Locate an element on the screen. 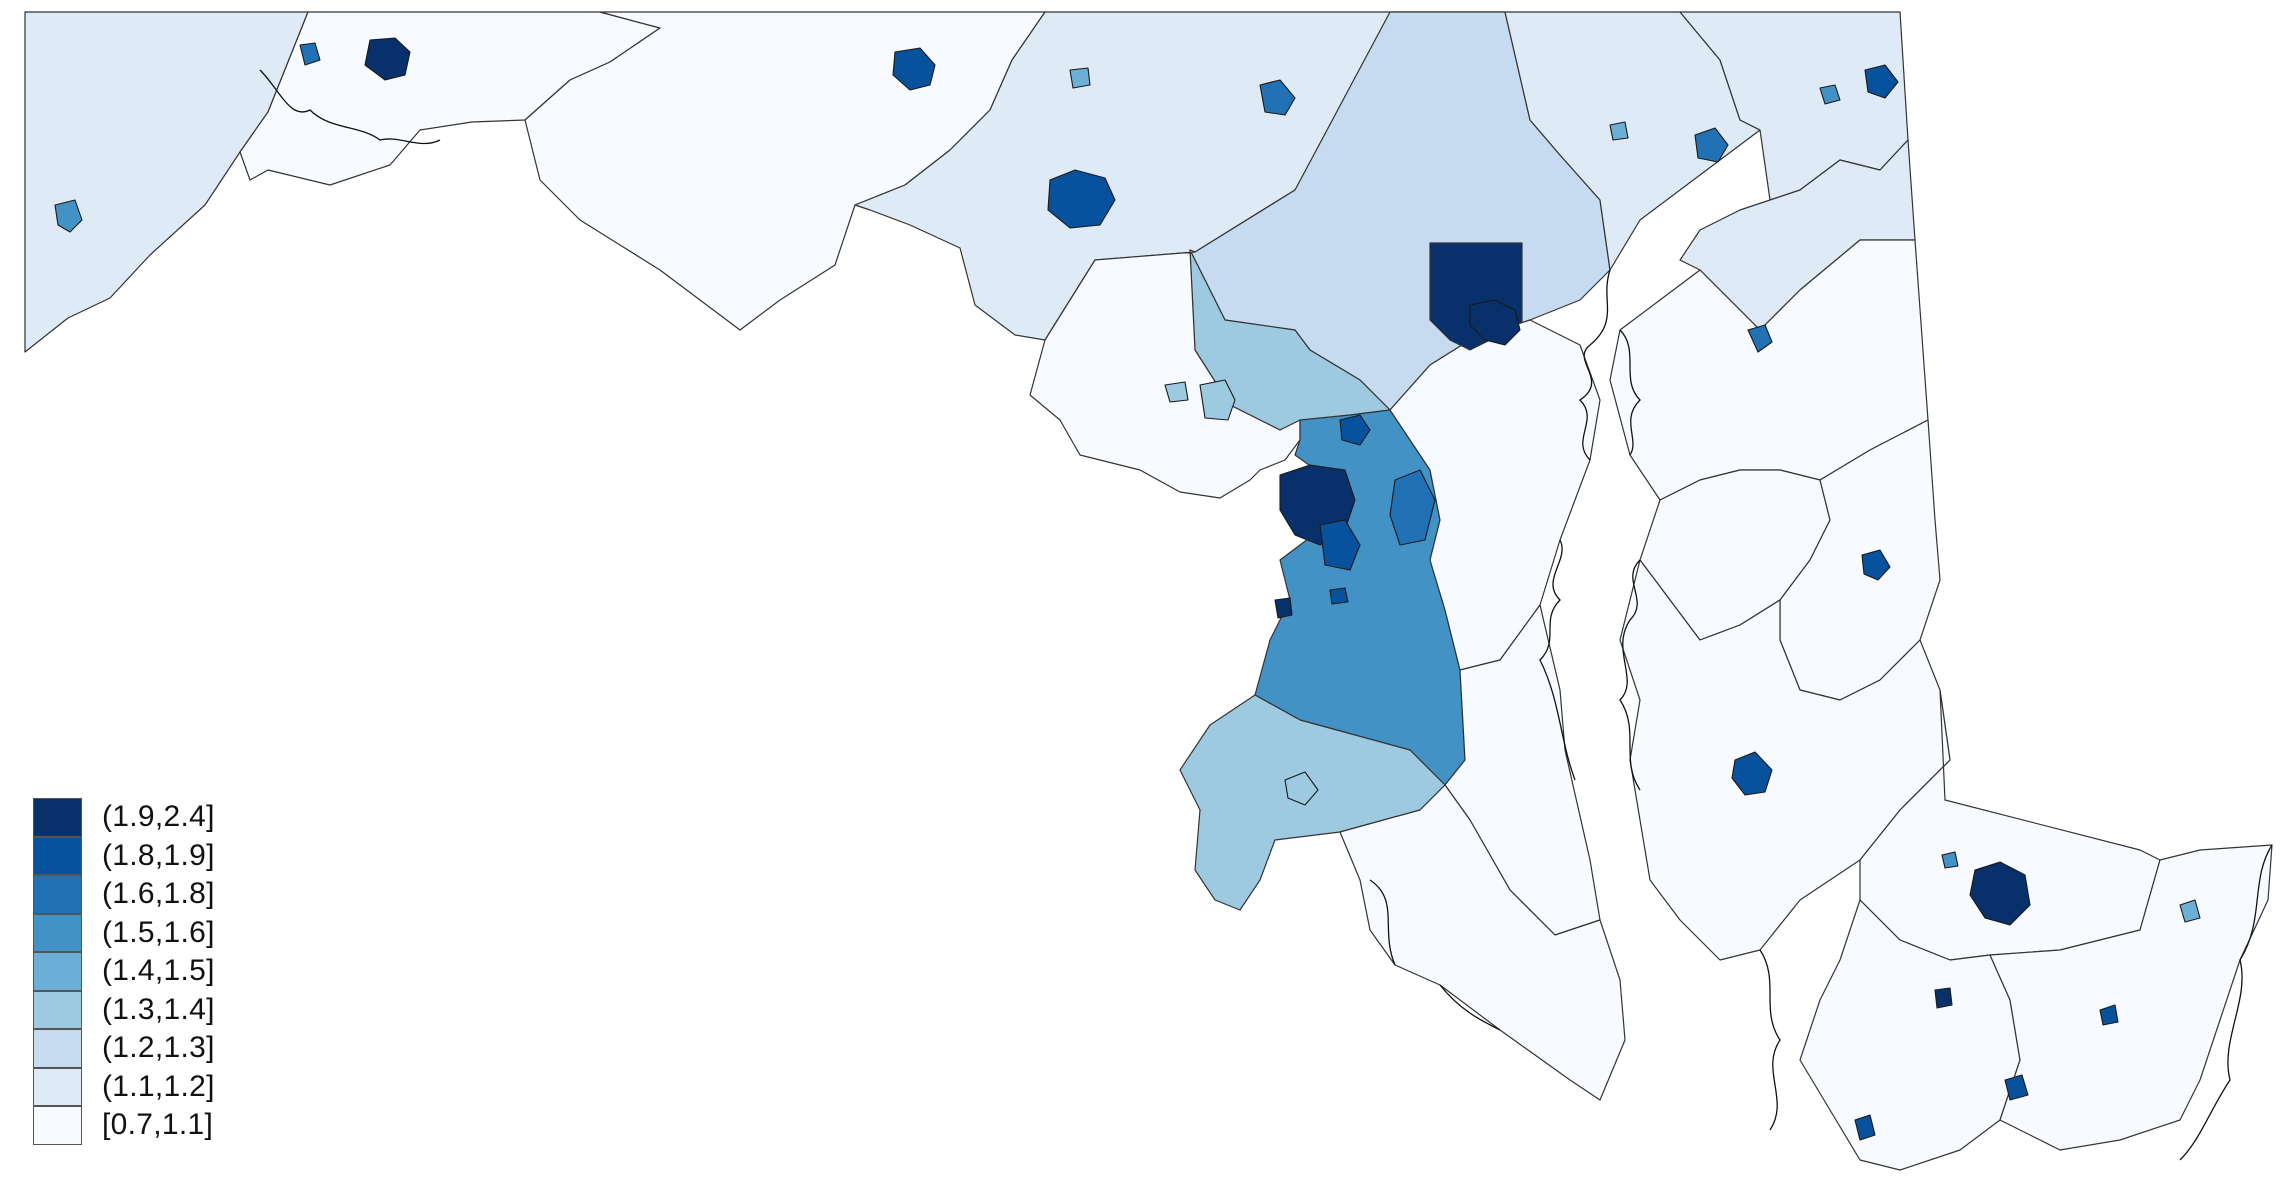  place-ocean-city is located at coordinates (2190, 911).